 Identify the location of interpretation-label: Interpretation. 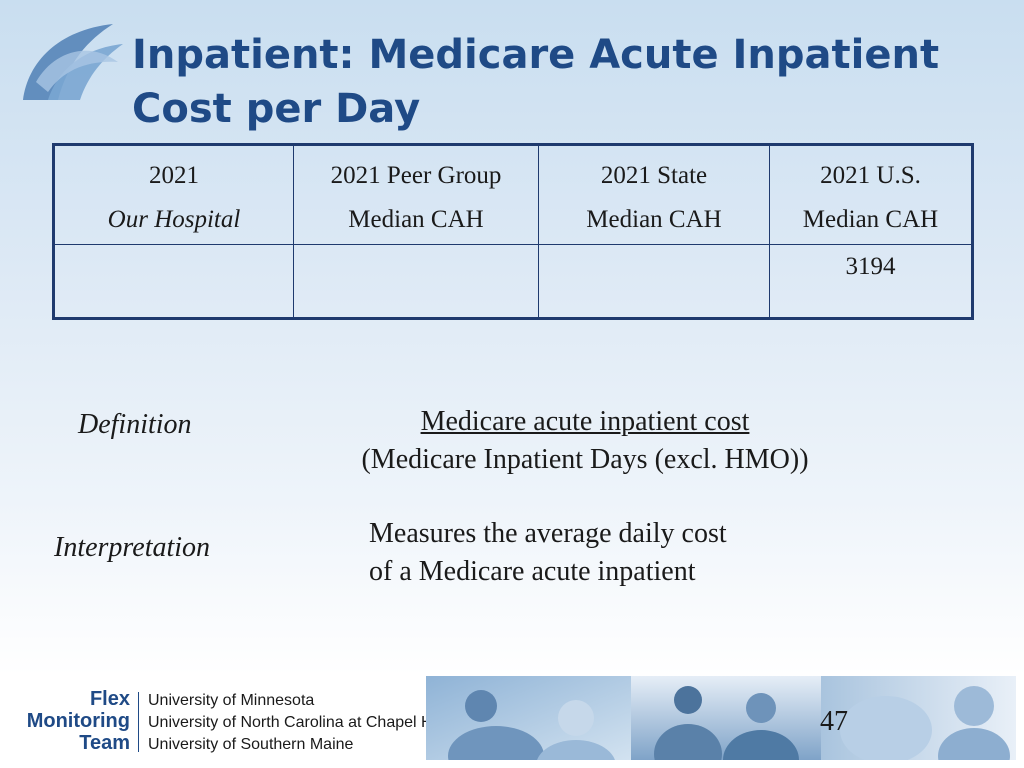
(132, 547).